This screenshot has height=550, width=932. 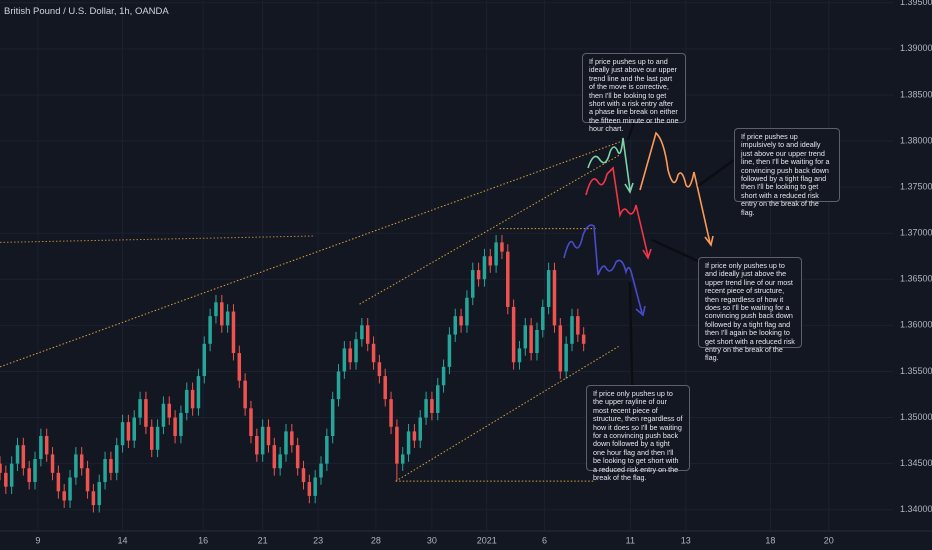 I want to click on pointers, so click(x=680, y=253).